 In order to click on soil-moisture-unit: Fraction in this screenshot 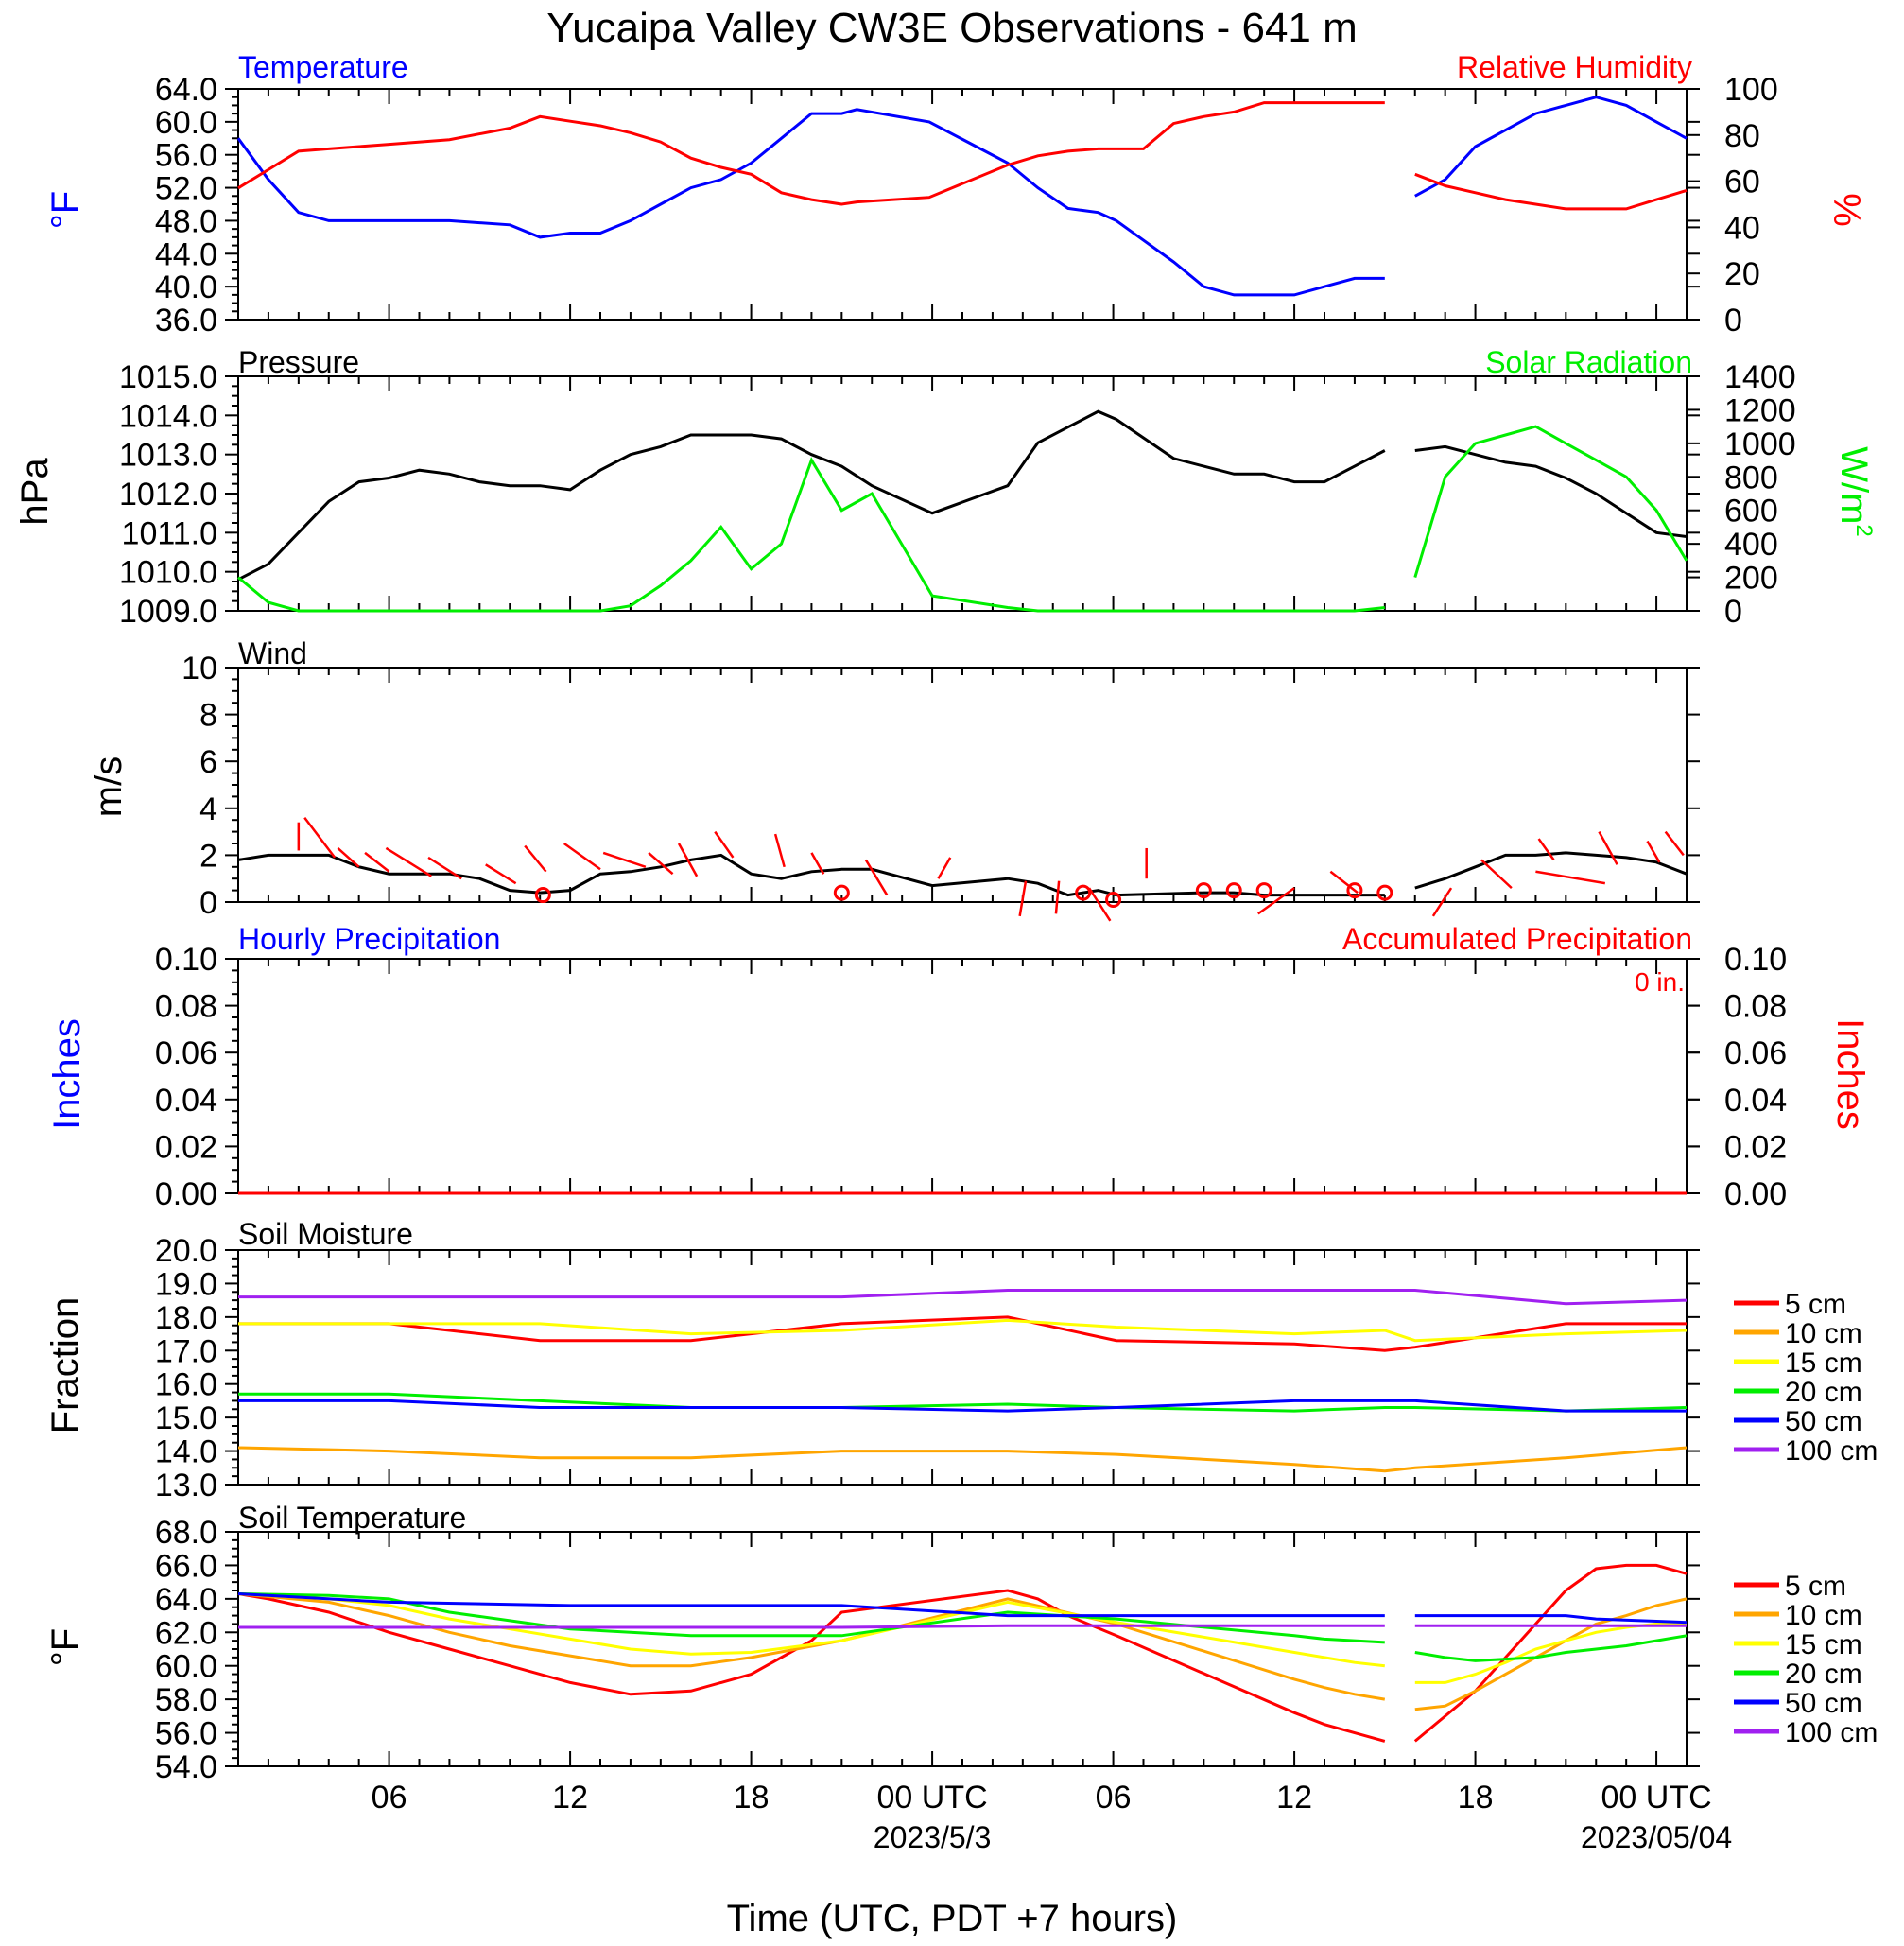, I will do `click(65, 1366)`.